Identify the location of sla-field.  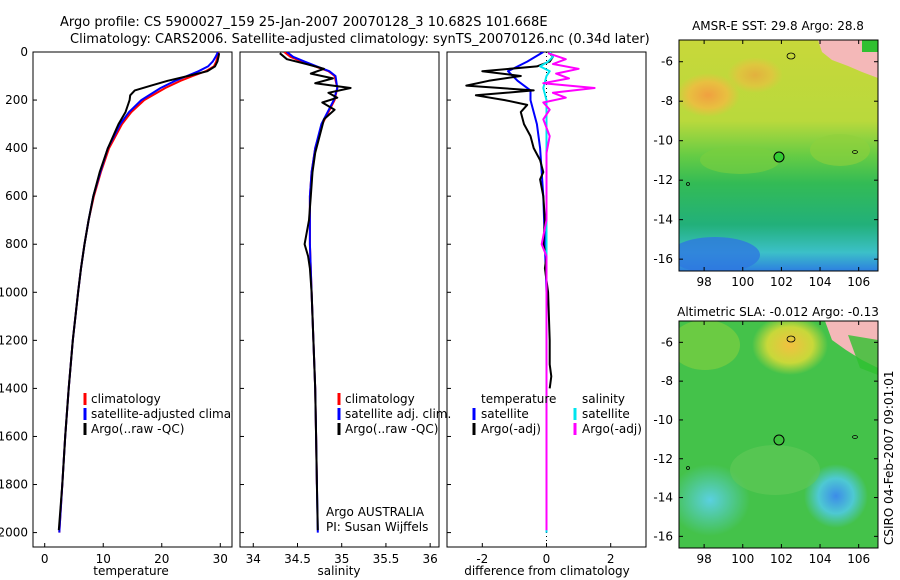
(778, 434).